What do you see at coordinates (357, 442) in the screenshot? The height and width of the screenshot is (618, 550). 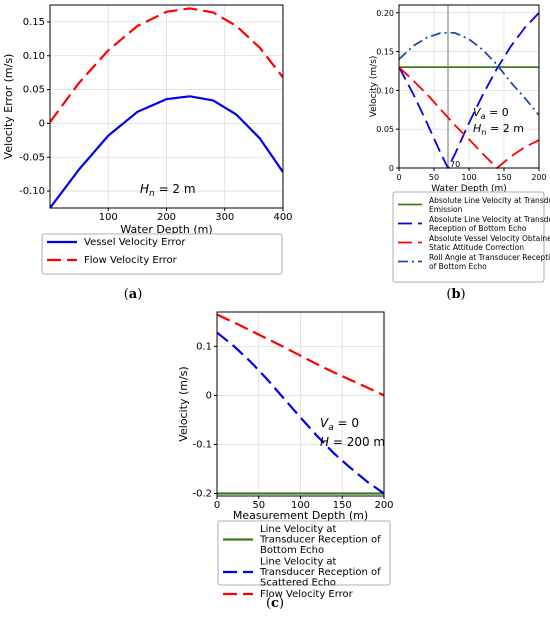 I see `annotation-rest: = 200 m` at bounding box center [357, 442].